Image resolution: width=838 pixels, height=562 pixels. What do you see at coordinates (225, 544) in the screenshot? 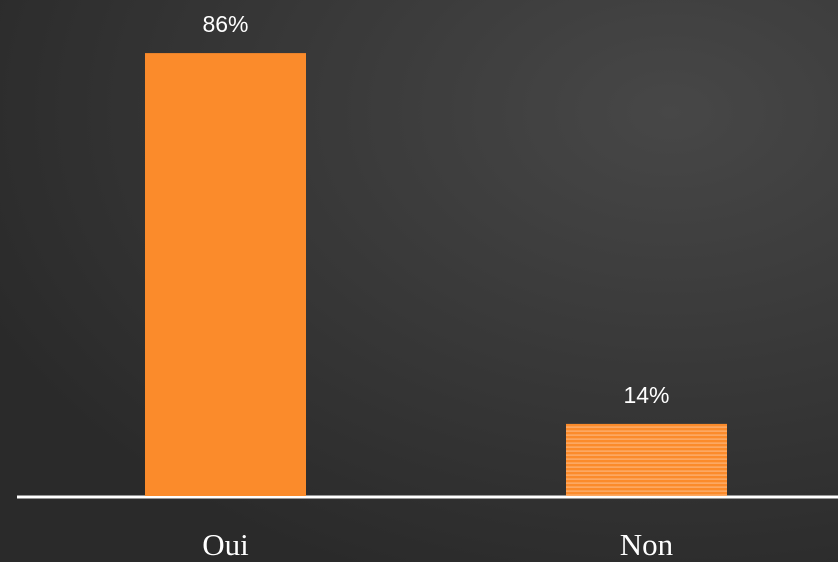
I see `x-tick-label: Oui` at bounding box center [225, 544].